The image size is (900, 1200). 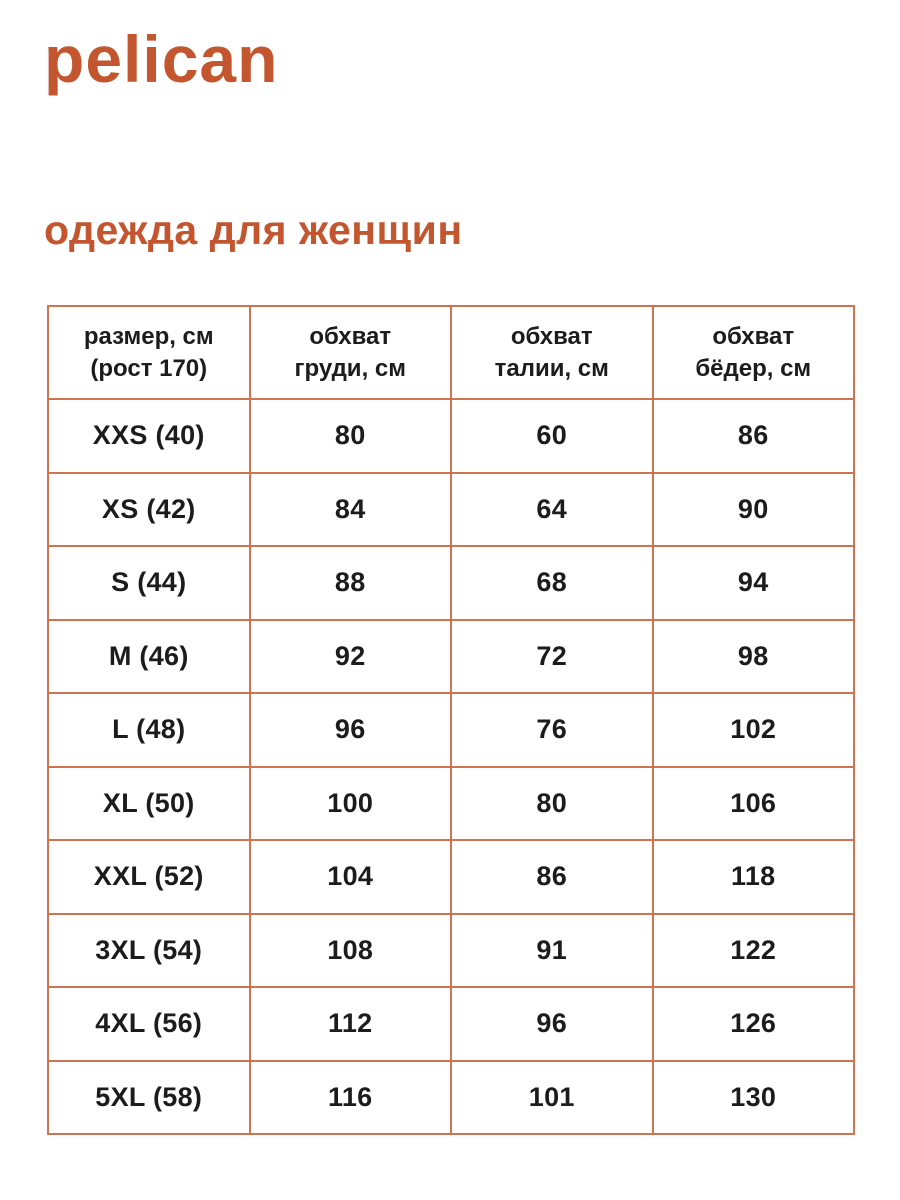 I want to click on waist-cell: 72, so click(x=552, y=656).